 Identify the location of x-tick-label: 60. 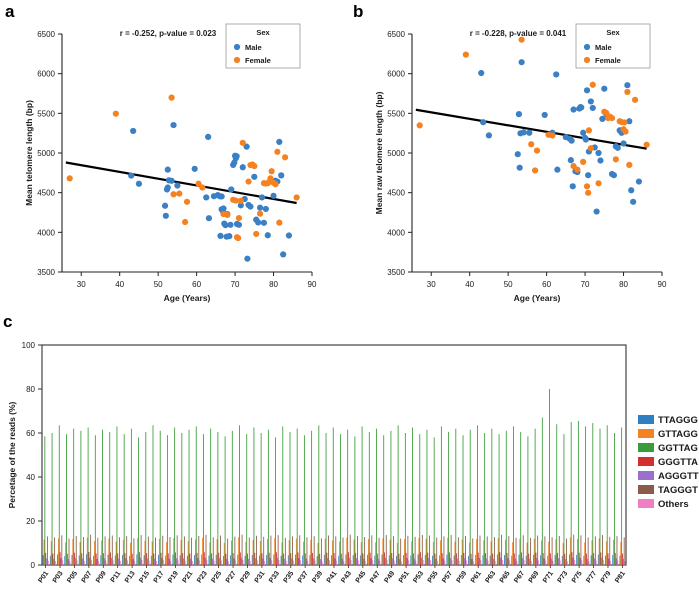
(196, 284).